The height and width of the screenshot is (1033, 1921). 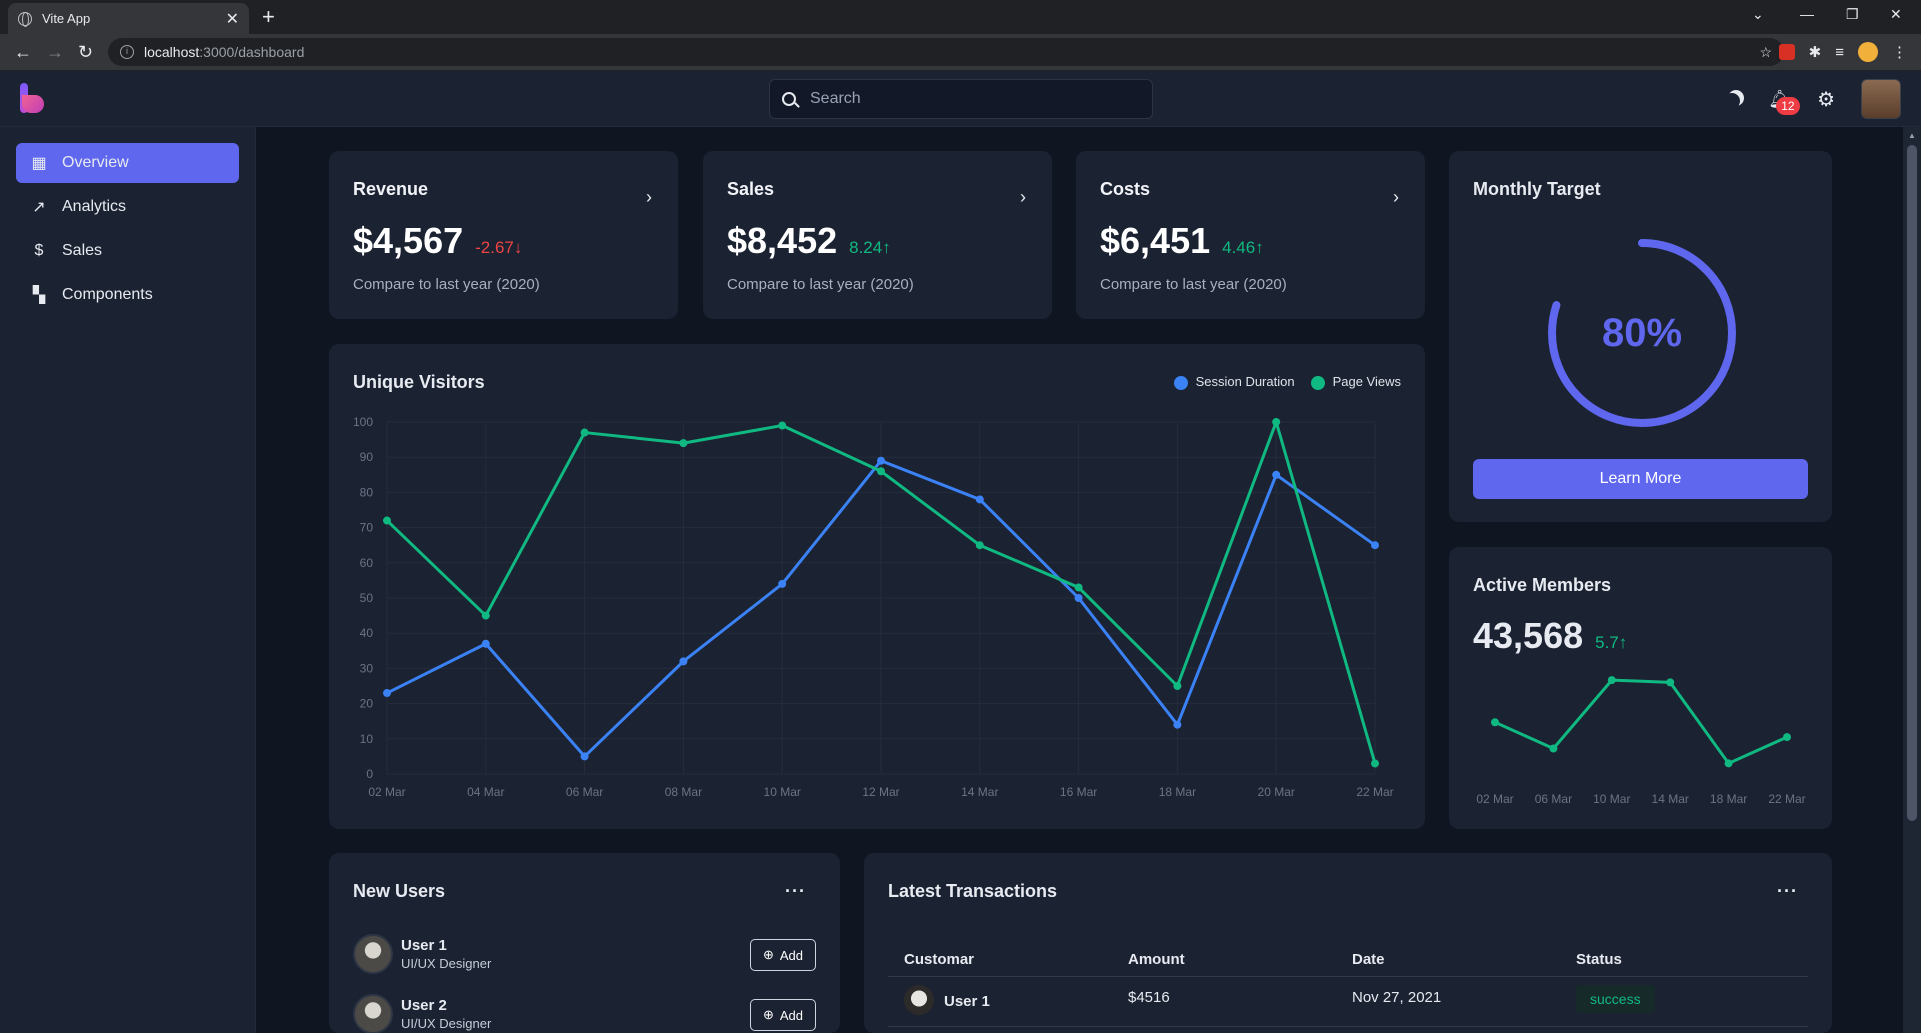 I want to click on arrow-down-icon: ↓, so click(x=518, y=247).